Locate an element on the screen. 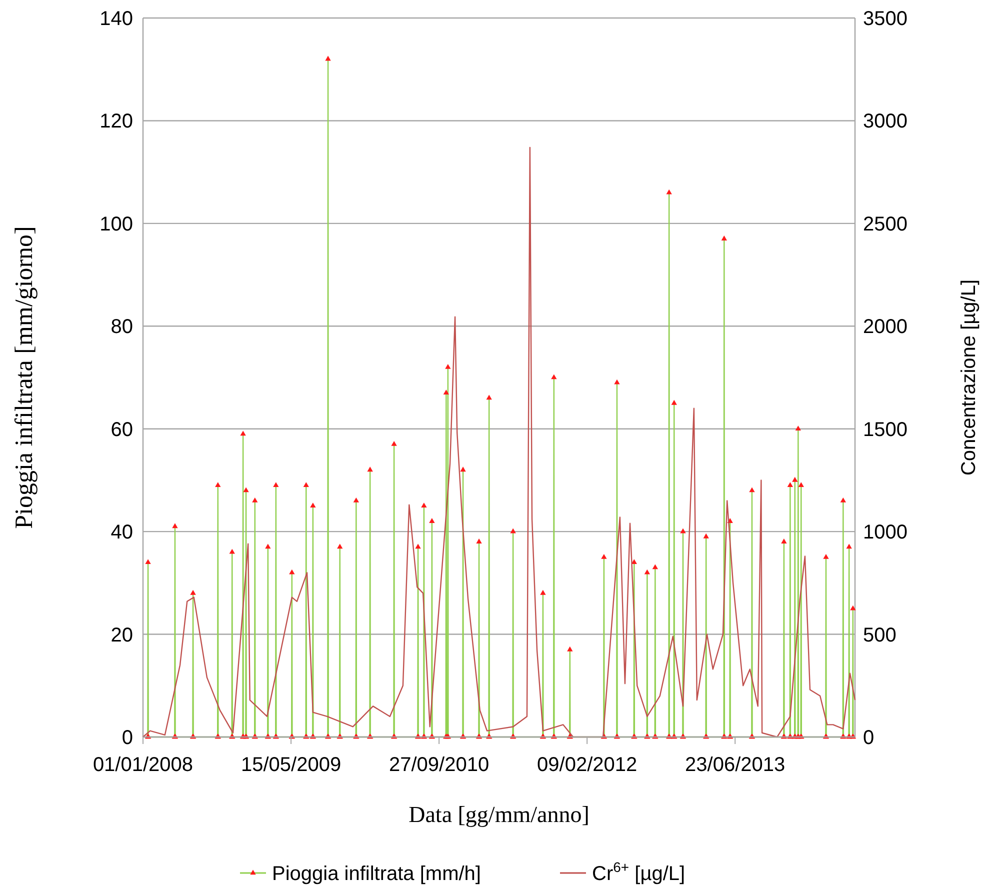 This screenshot has height=895, width=986. y2-tick-label: 2000 is located at coordinates (885, 327).